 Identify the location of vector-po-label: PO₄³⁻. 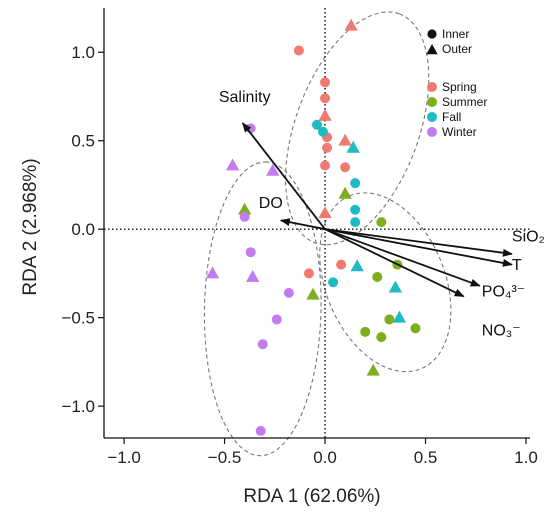
(503, 291).